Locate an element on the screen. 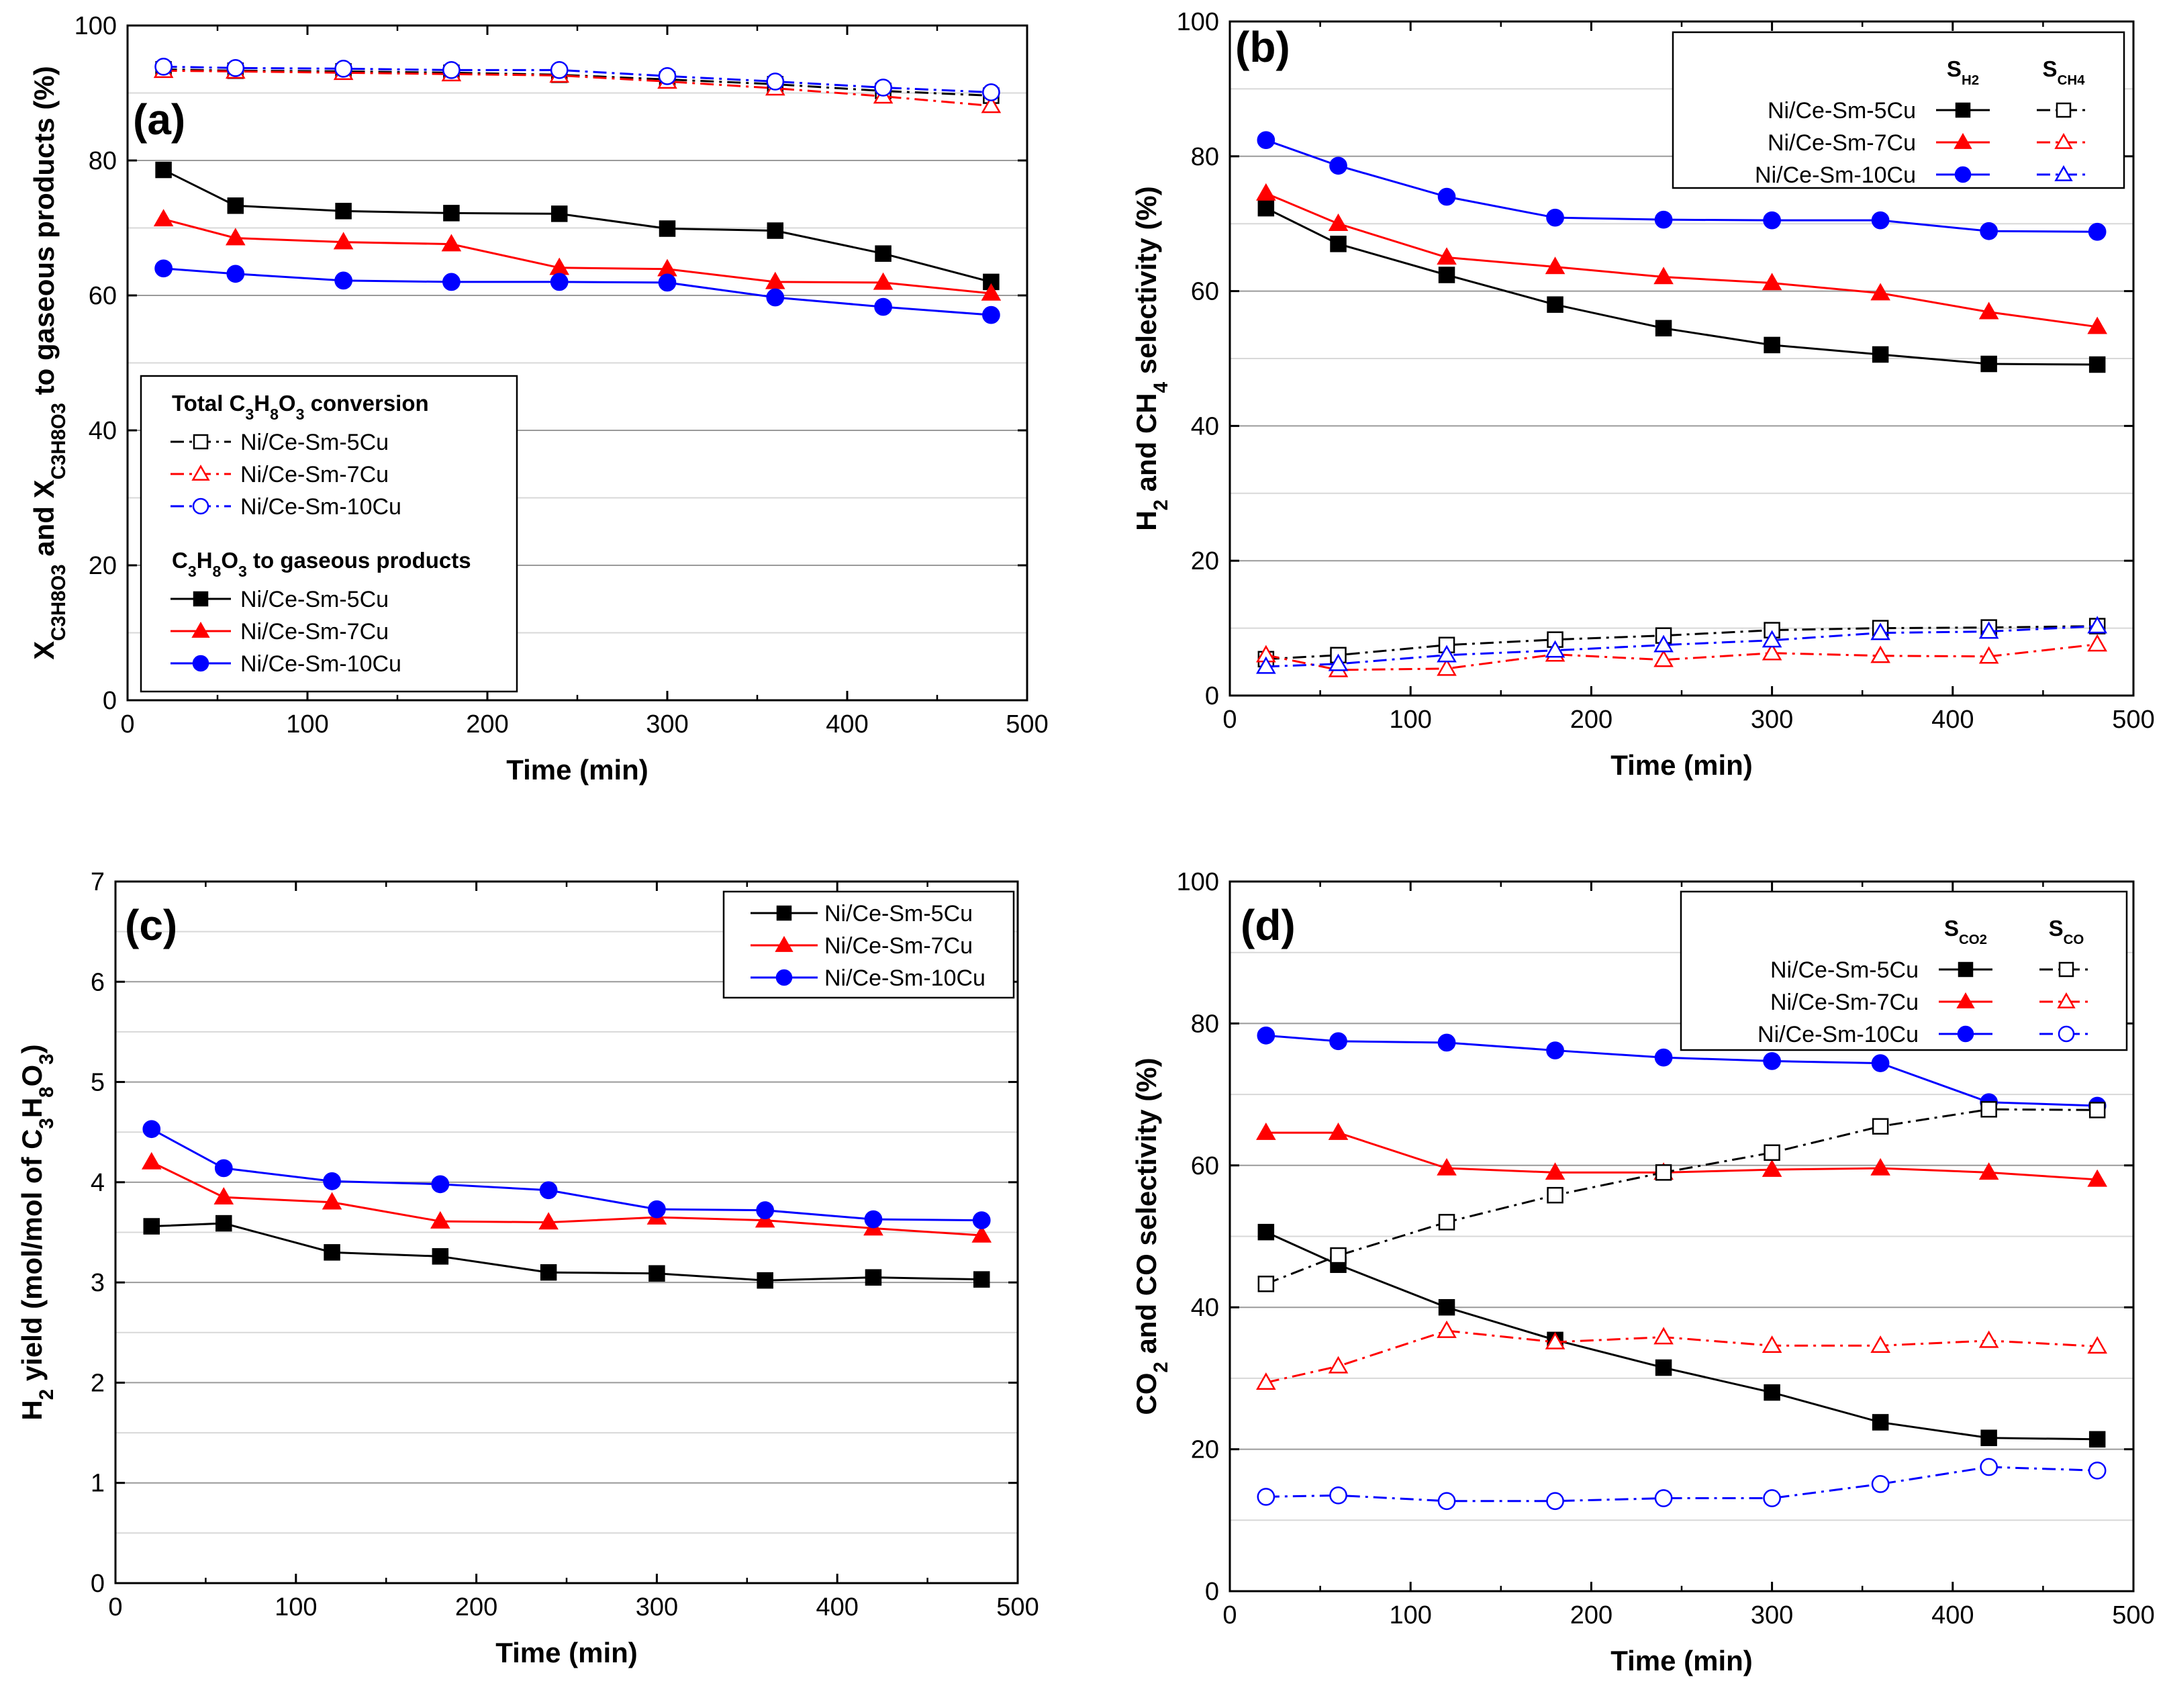 The width and height of the screenshot is (2167, 1708). y-axis-title-ylabel: CO2 and CO selectivity (%) is located at coordinates (1151, 1236).